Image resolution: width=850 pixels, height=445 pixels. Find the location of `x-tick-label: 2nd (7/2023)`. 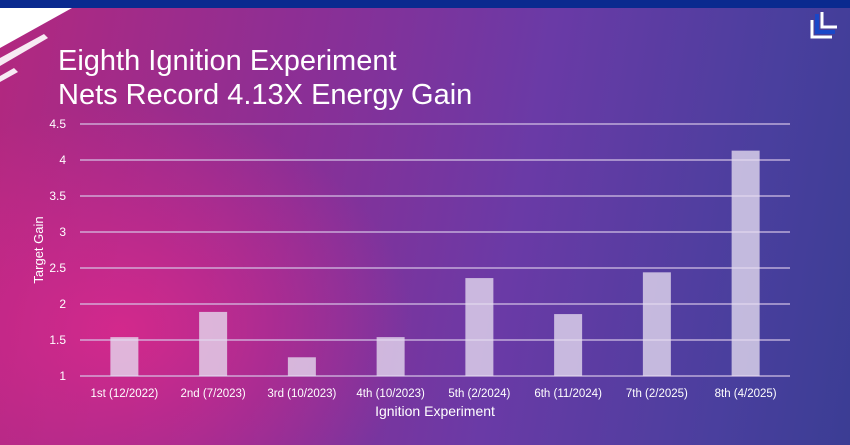

x-tick-label: 2nd (7/2023) is located at coordinates (213, 394).